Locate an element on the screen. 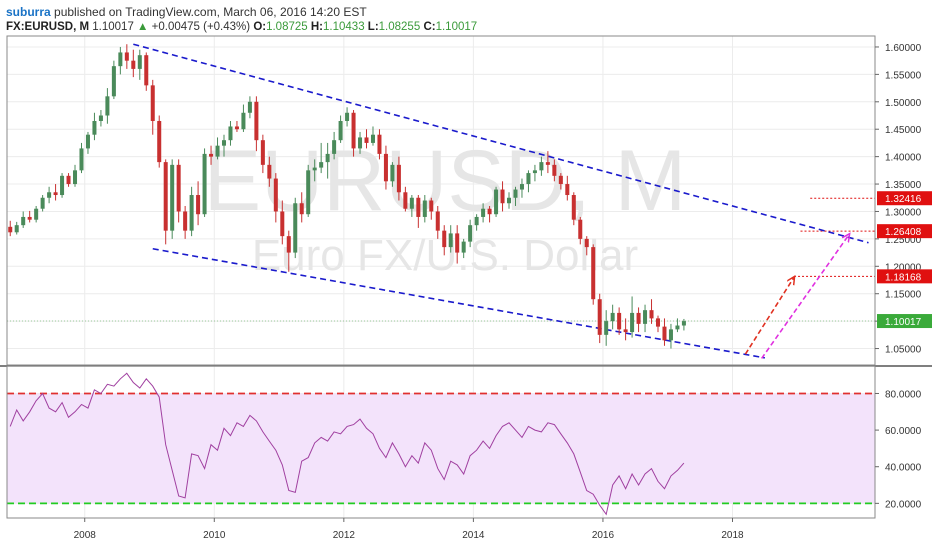  y-tick-label: 1.60000 is located at coordinates (903, 48).